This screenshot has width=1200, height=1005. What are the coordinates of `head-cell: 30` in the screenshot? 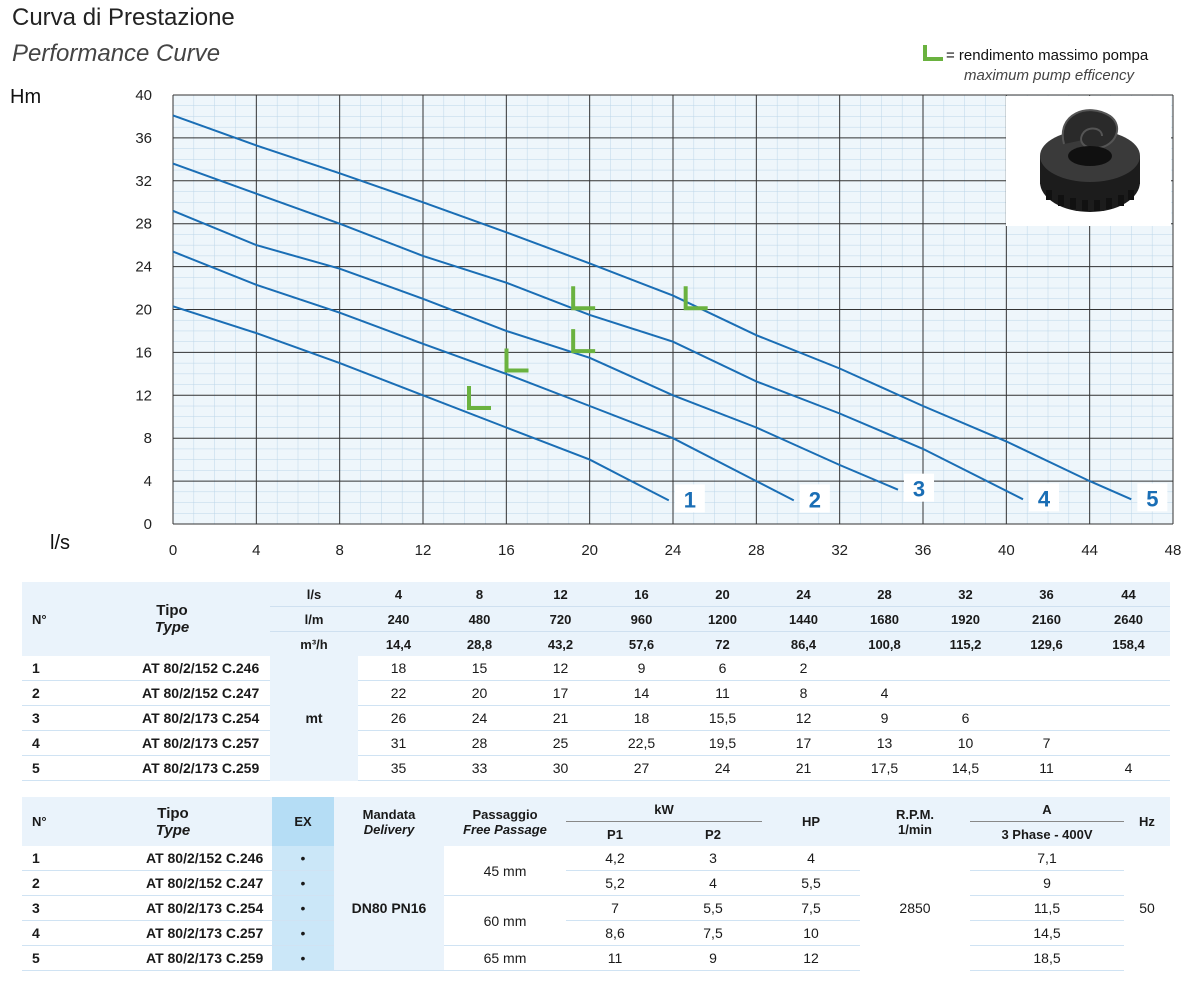 It's located at (560, 768).